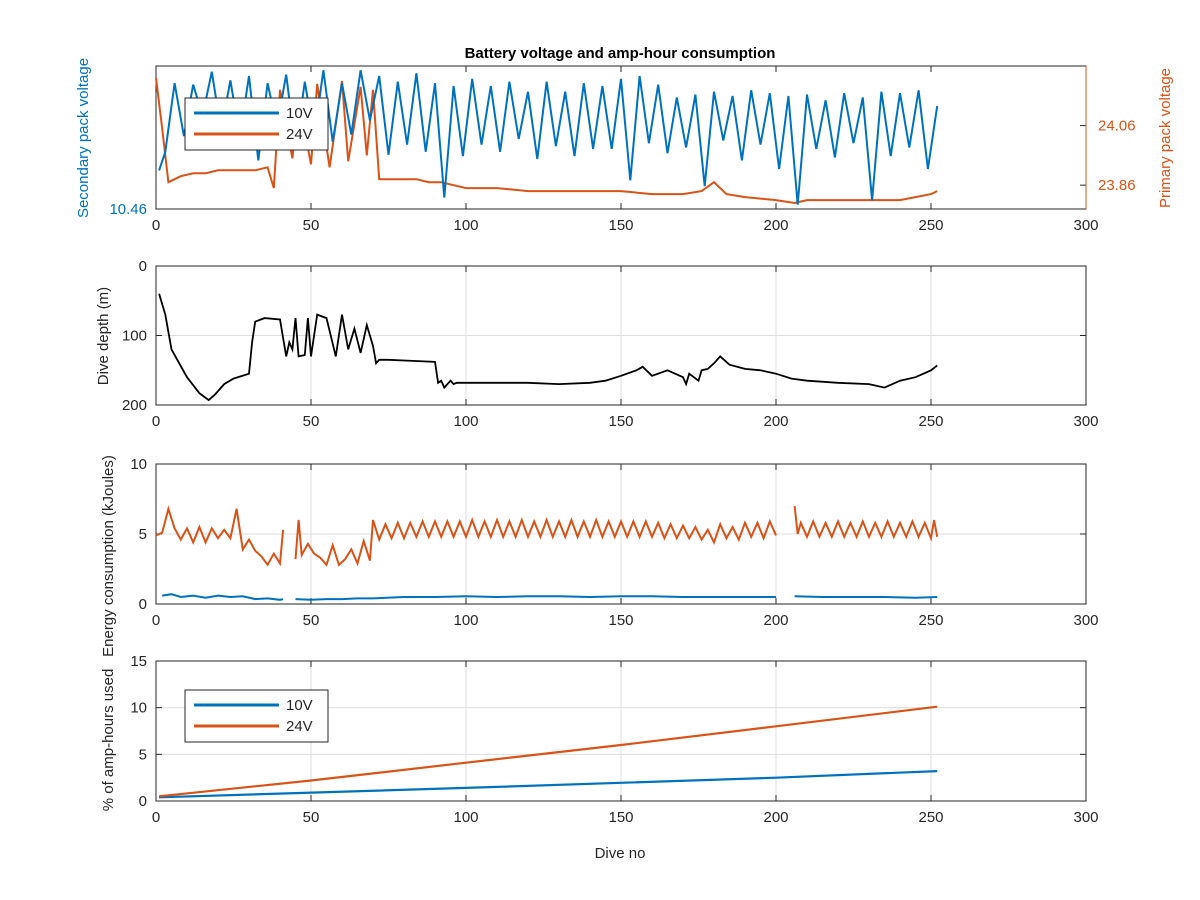 This screenshot has height=900, width=1200. I want to click on chart-title: Battery voltage and amp-hour consumption, so click(620, 53).